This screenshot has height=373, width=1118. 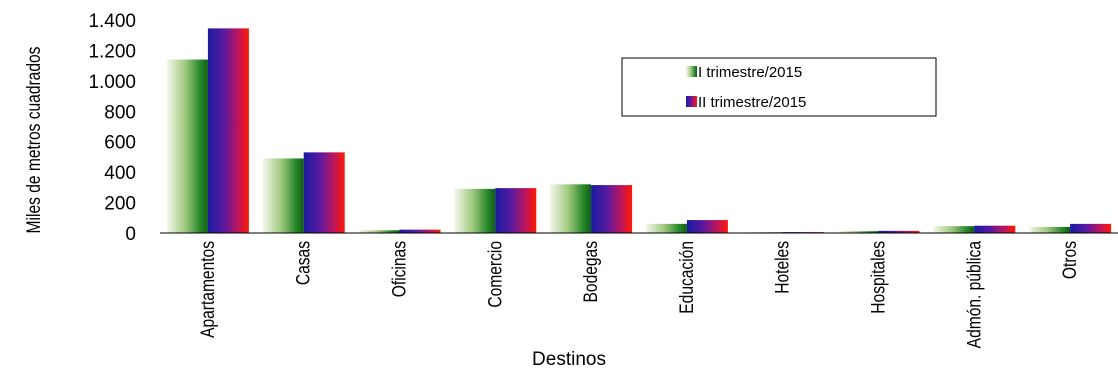 What do you see at coordinates (120, 112) in the screenshot?
I see `y-tick-label: 800` at bounding box center [120, 112].